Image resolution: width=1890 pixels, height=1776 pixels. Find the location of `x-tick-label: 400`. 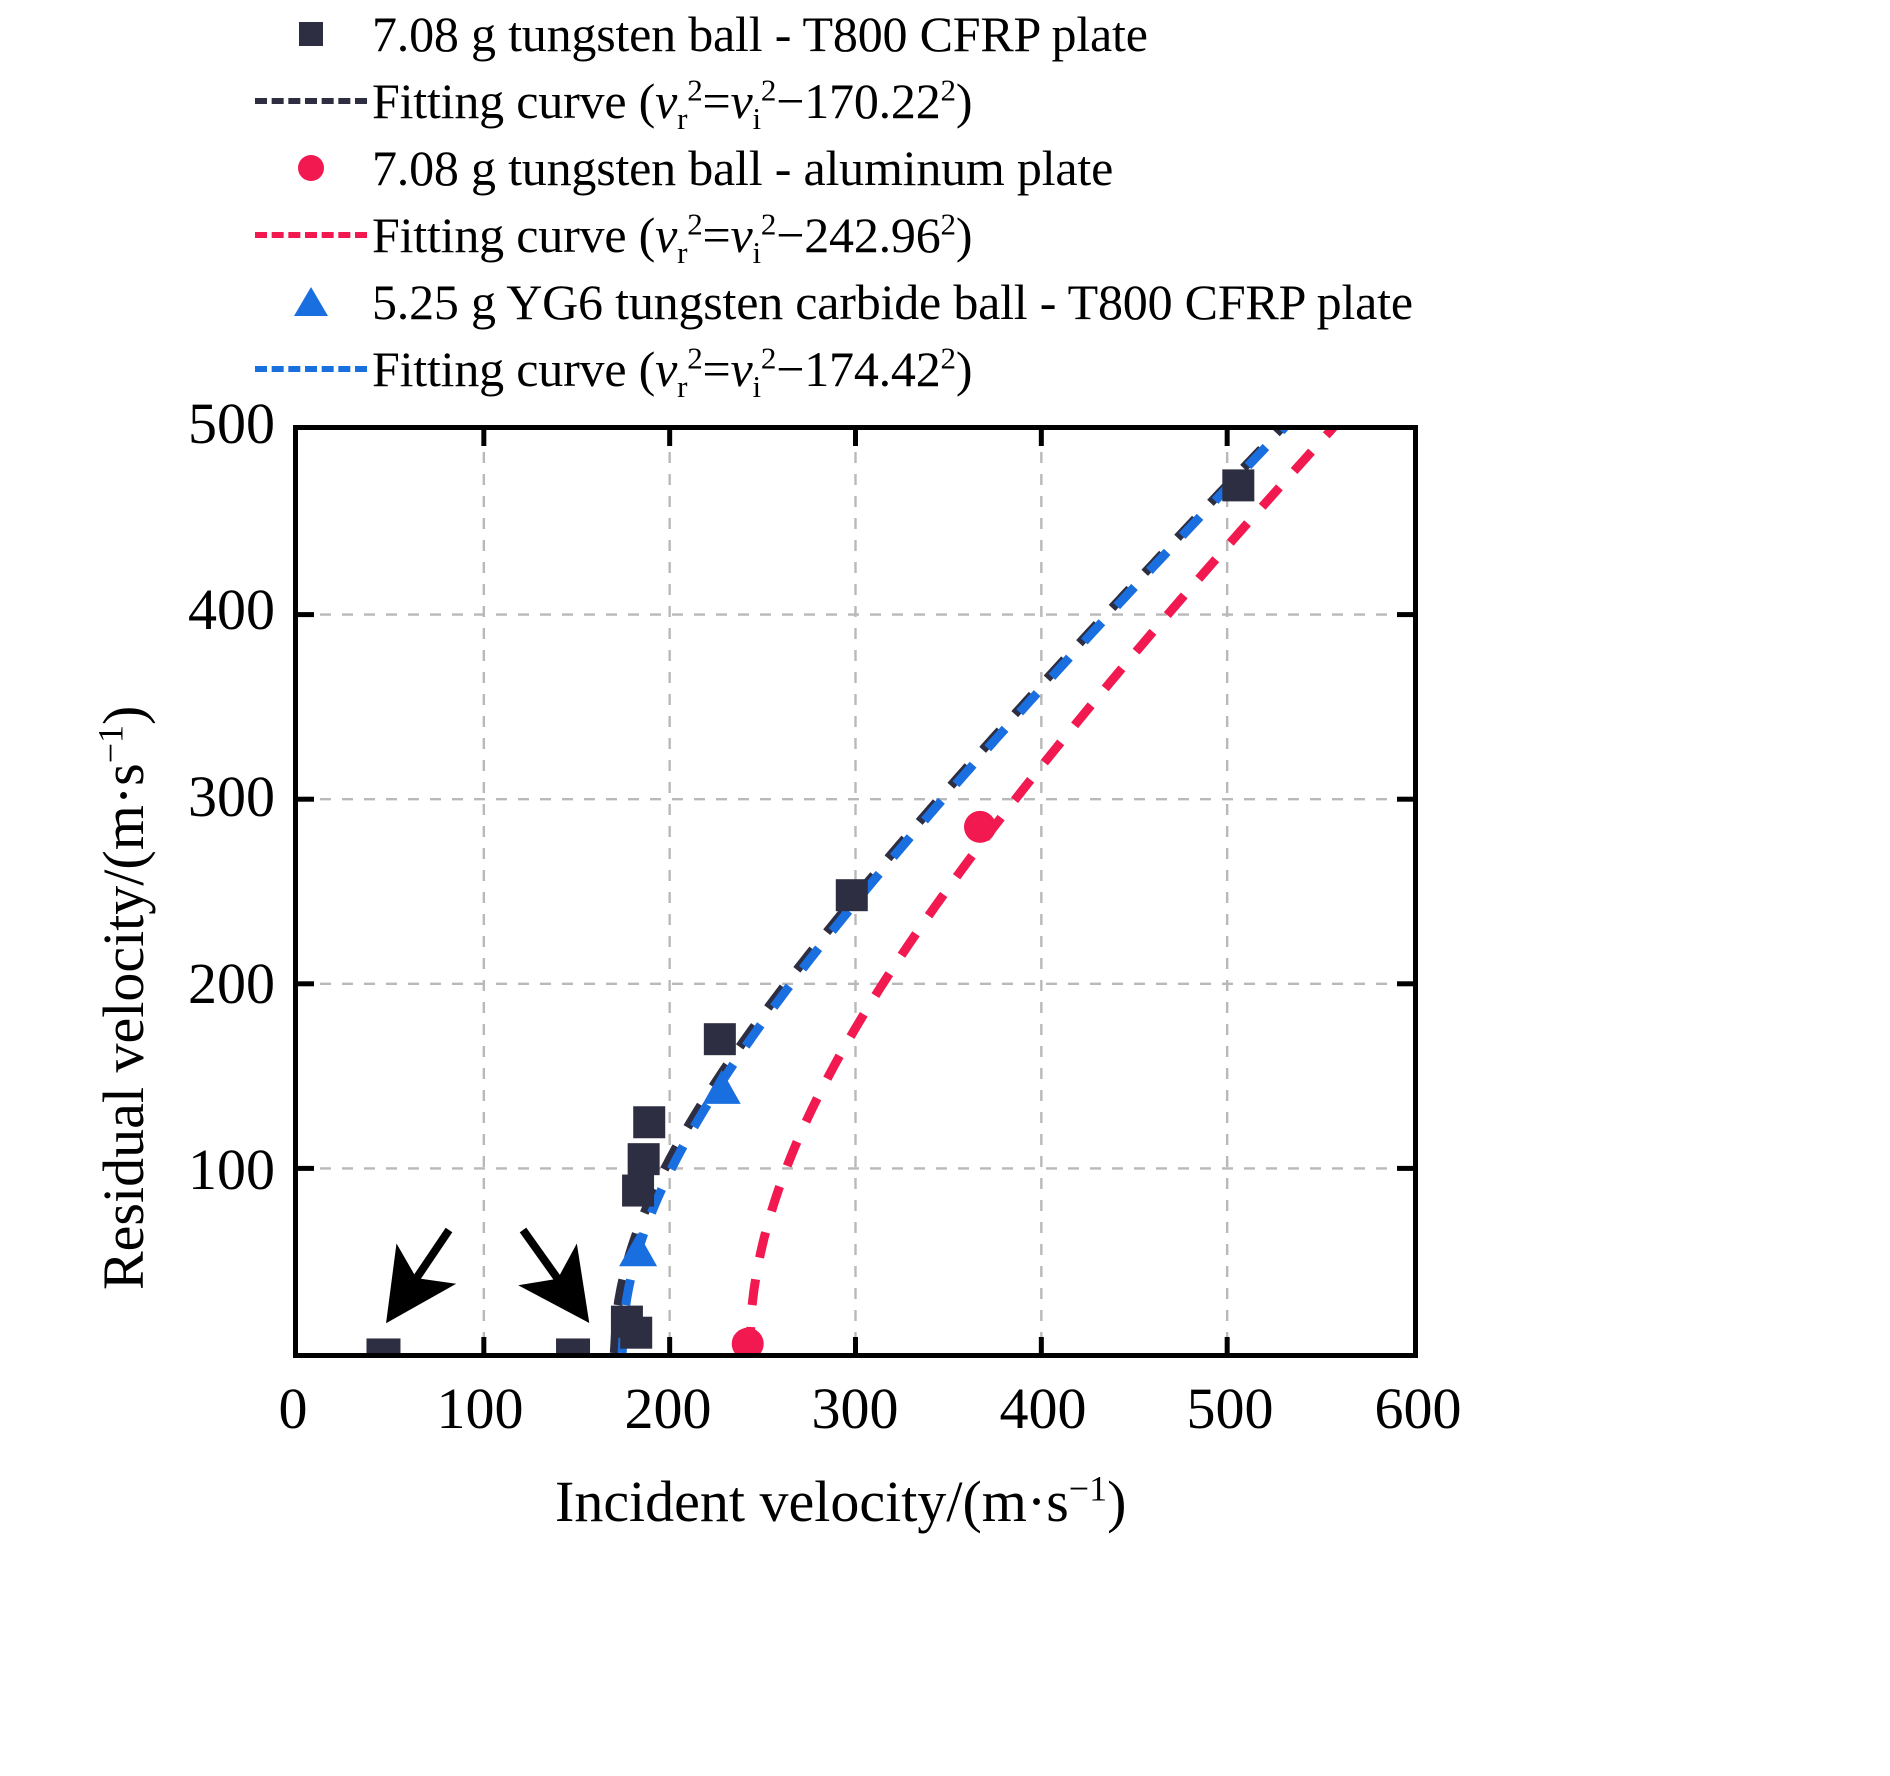

x-tick-label: 400 is located at coordinates (1043, 1408).